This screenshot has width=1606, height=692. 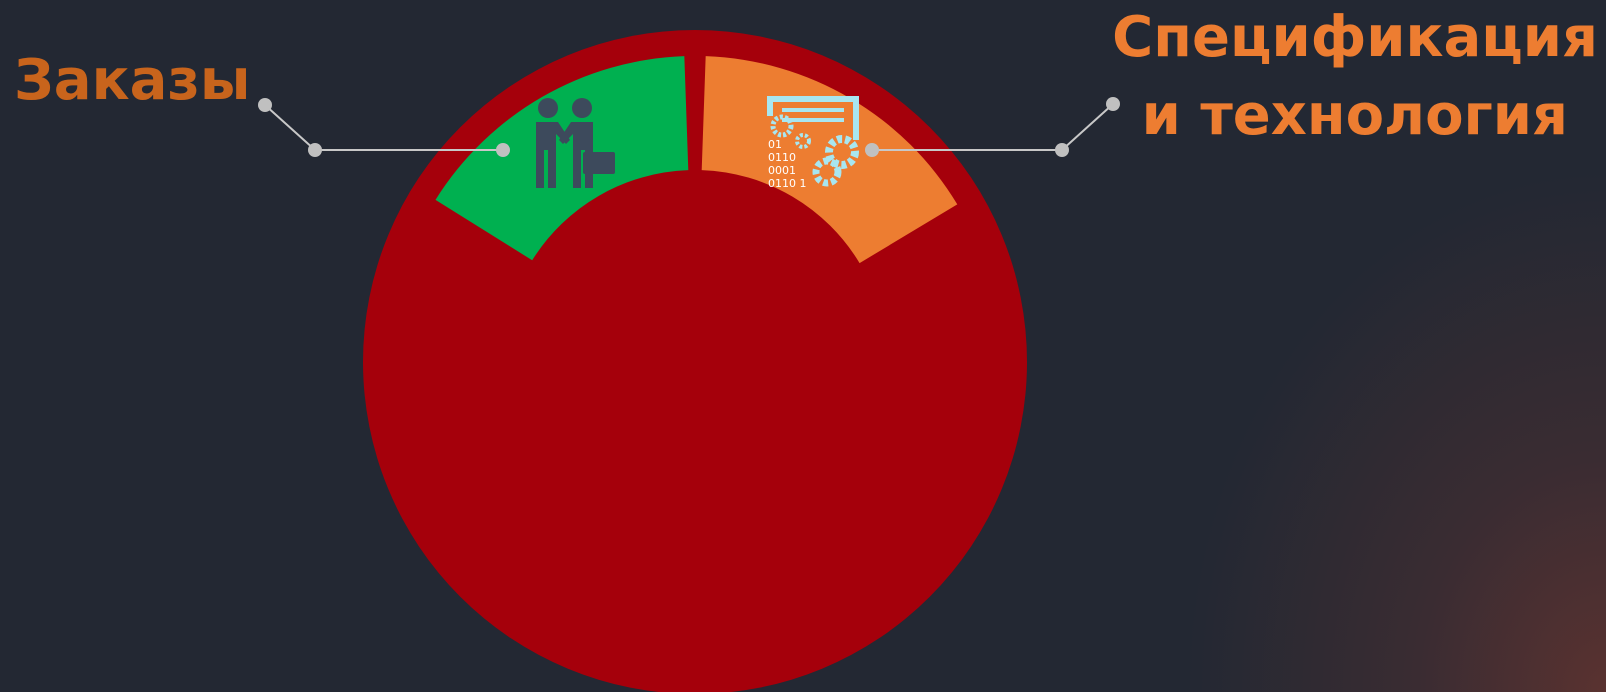 I want to click on right-connector-dots, so click(x=992, y=127).